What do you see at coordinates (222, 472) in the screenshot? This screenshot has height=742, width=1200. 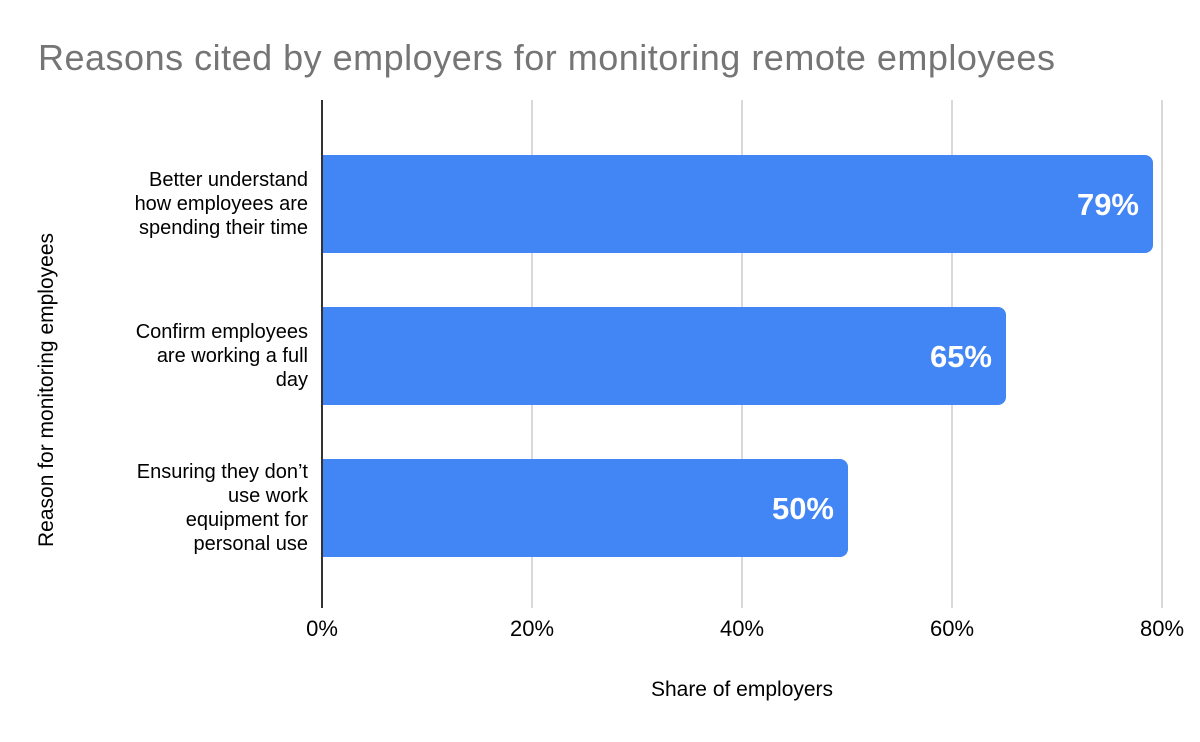 I see `category-label-line: Ensuring they don’t` at bounding box center [222, 472].